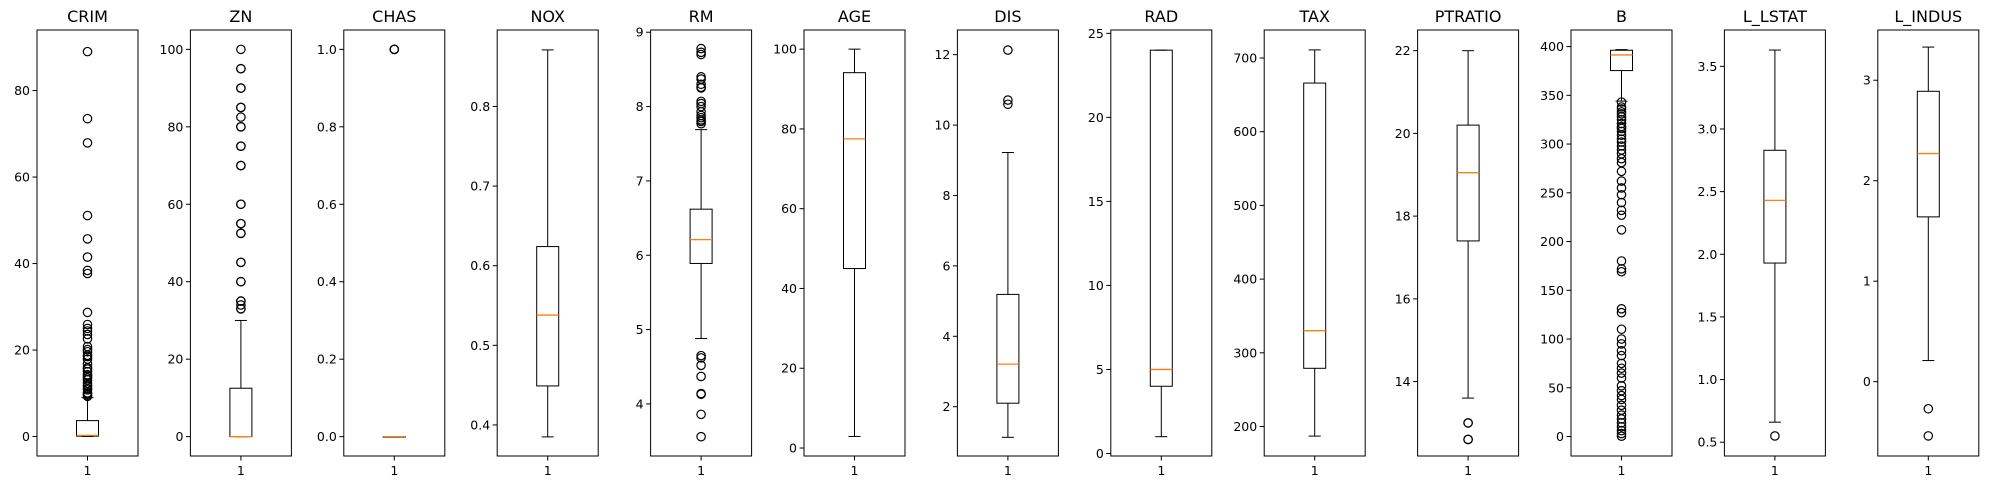 This screenshot has width=1990, height=490. I want to click on y-tick-label: 2, so click(946, 406).